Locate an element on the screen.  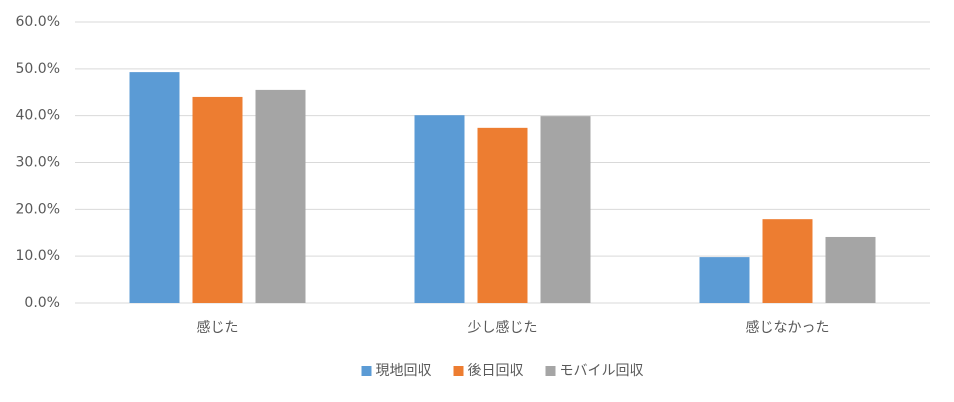
y-tick-label: 0.0% is located at coordinates (42, 303).